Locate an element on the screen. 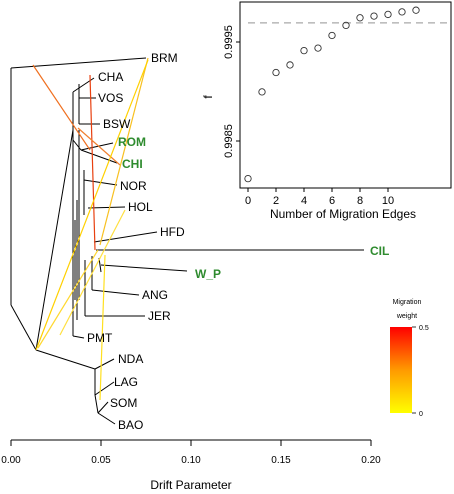 This screenshot has height=494, width=454. edge-som is located at coordinates (103, 407).